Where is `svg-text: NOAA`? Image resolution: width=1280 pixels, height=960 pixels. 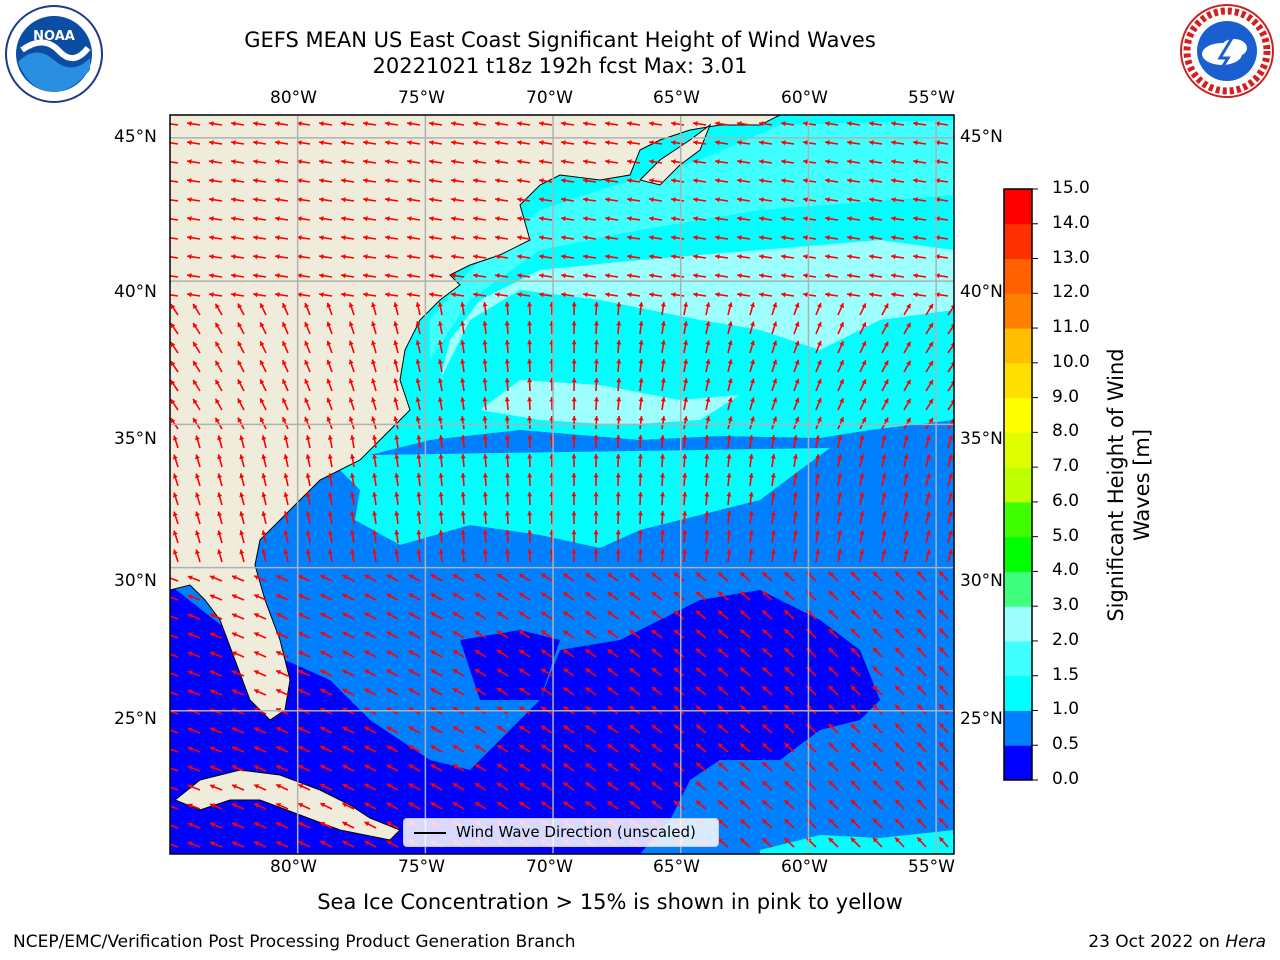 svg-text: NOAA is located at coordinates (54, 36).